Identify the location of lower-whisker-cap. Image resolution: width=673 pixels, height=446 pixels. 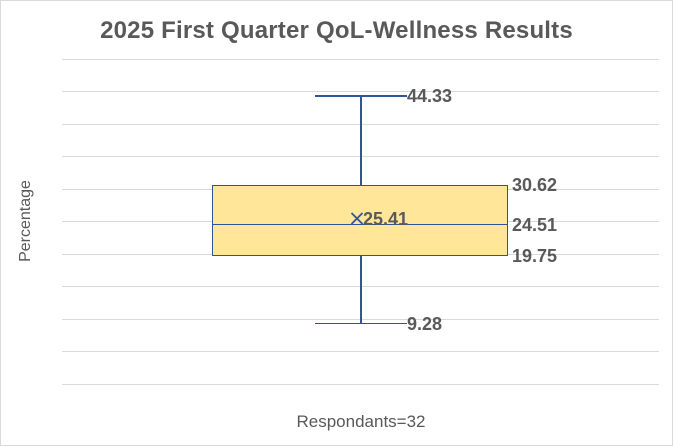
(361, 323).